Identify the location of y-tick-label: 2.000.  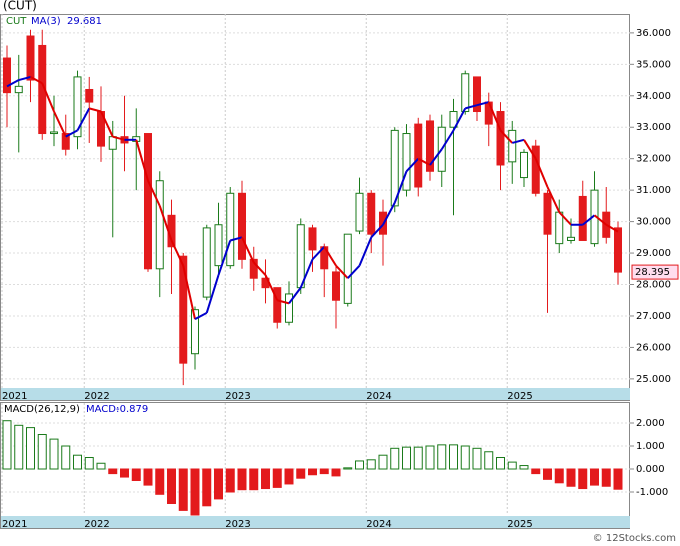
(650, 423).